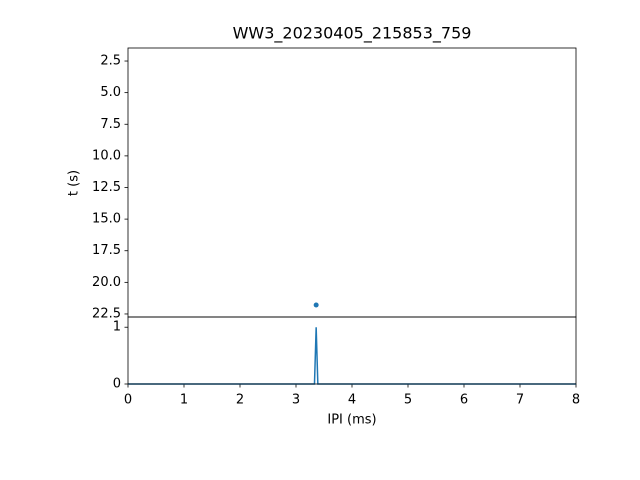  What do you see at coordinates (106, 219) in the screenshot?
I see `y-tick-label: 15.0` at bounding box center [106, 219].